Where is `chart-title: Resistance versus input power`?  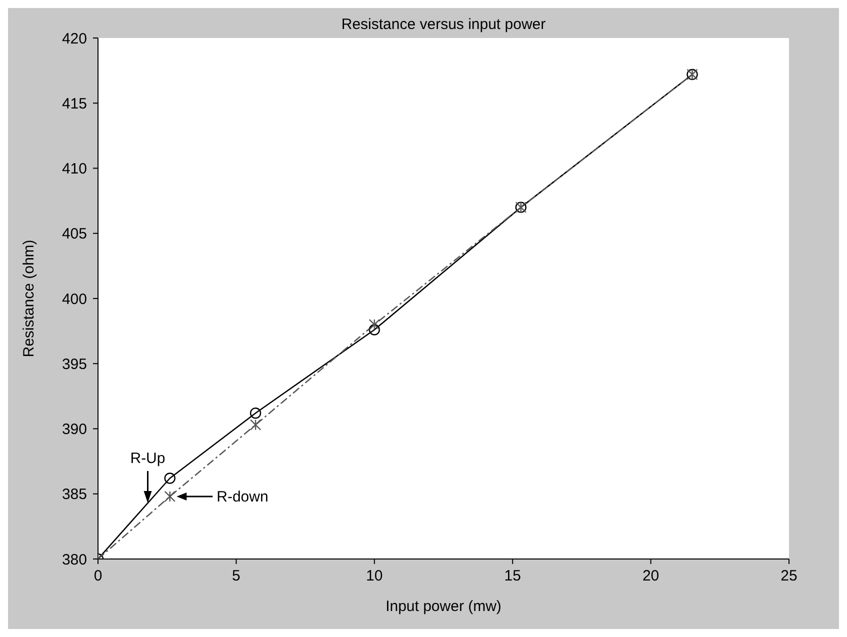 chart-title: Resistance versus input power is located at coordinates (443, 24).